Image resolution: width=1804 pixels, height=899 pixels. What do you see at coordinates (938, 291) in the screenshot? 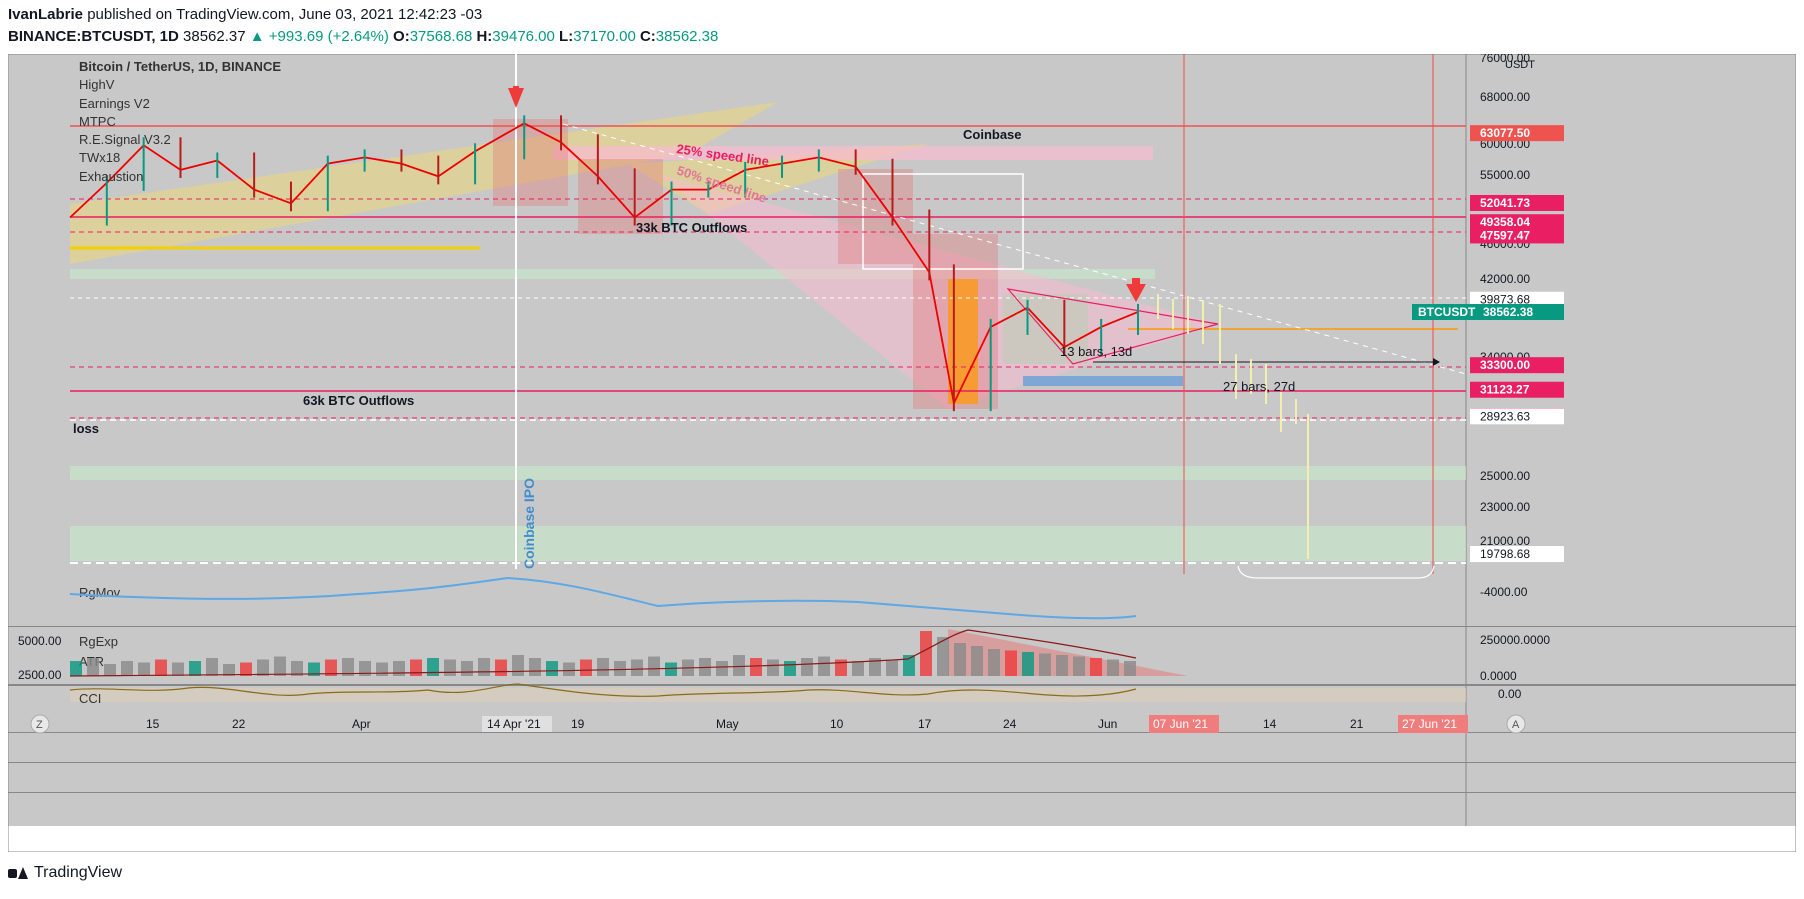
I see `pink-cone` at bounding box center [938, 291].